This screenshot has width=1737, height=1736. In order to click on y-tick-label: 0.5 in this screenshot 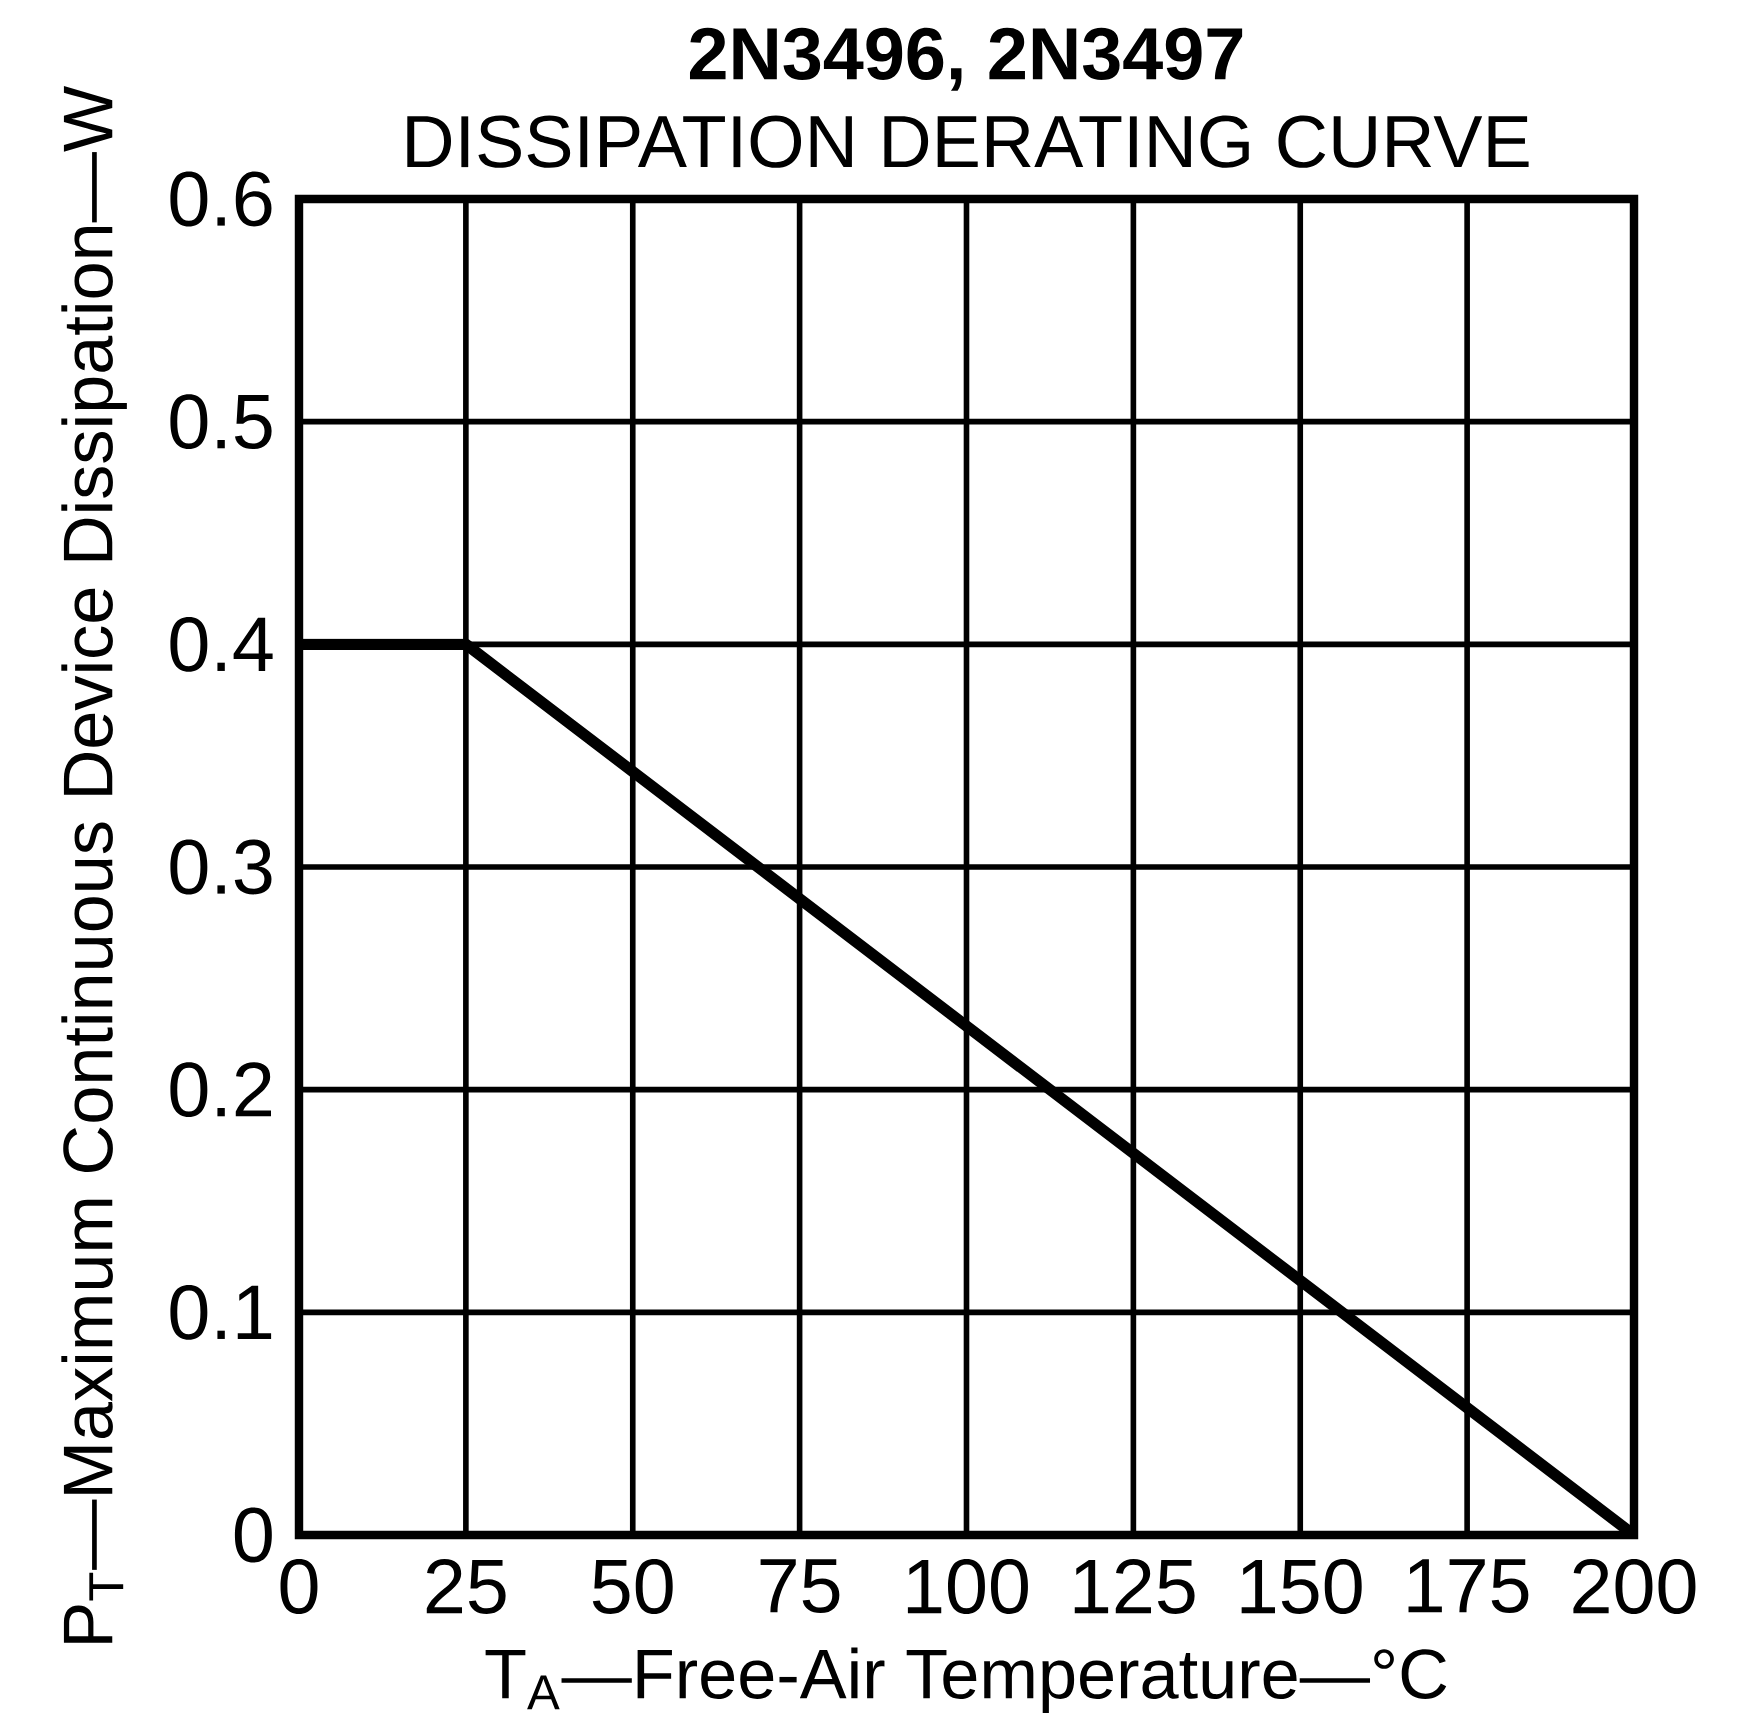, I will do `click(221, 421)`.